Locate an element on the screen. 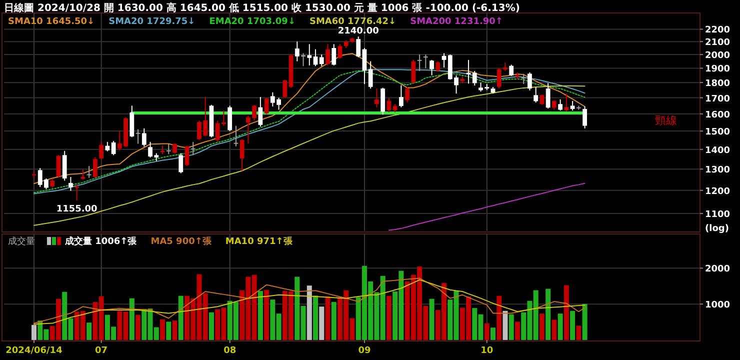 The width and height of the screenshot is (740, 360). text: SMA20 1729.75↓ is located at coordinates (152, 22).